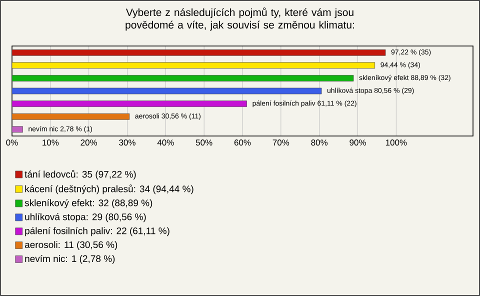 This screenshot has height=296, width=480. Describe the element at coordinates (89, 143) in the screenshot. I see `x-tick-label: 20%` at that location.